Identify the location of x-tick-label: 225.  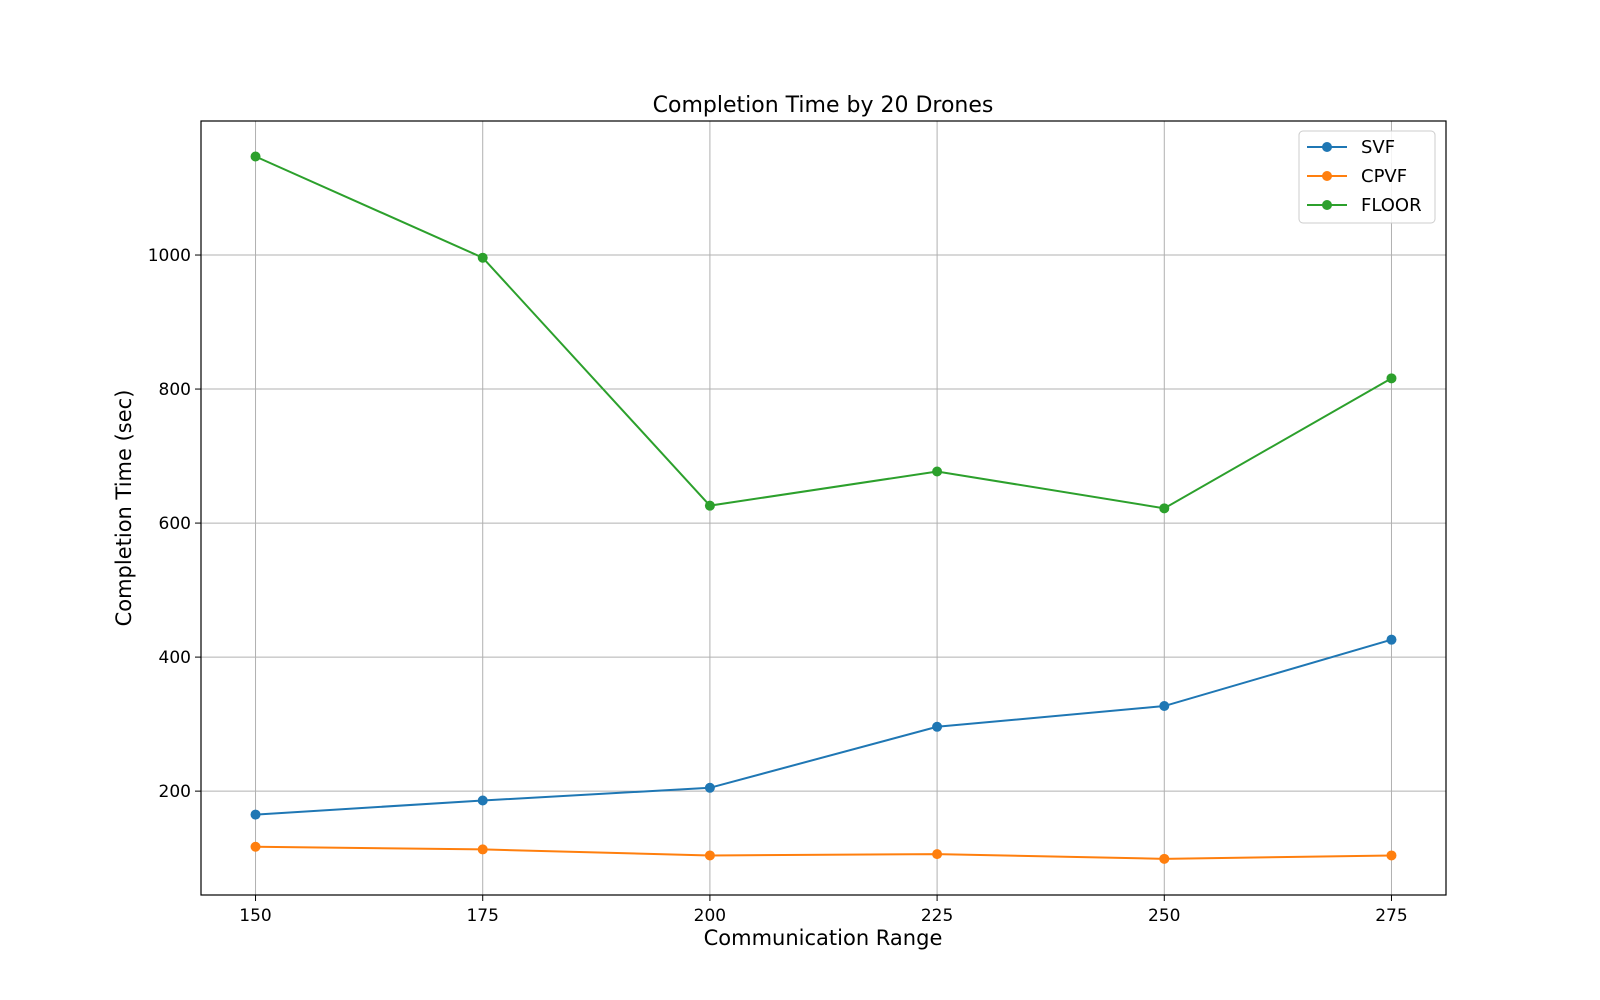
(937, 916).